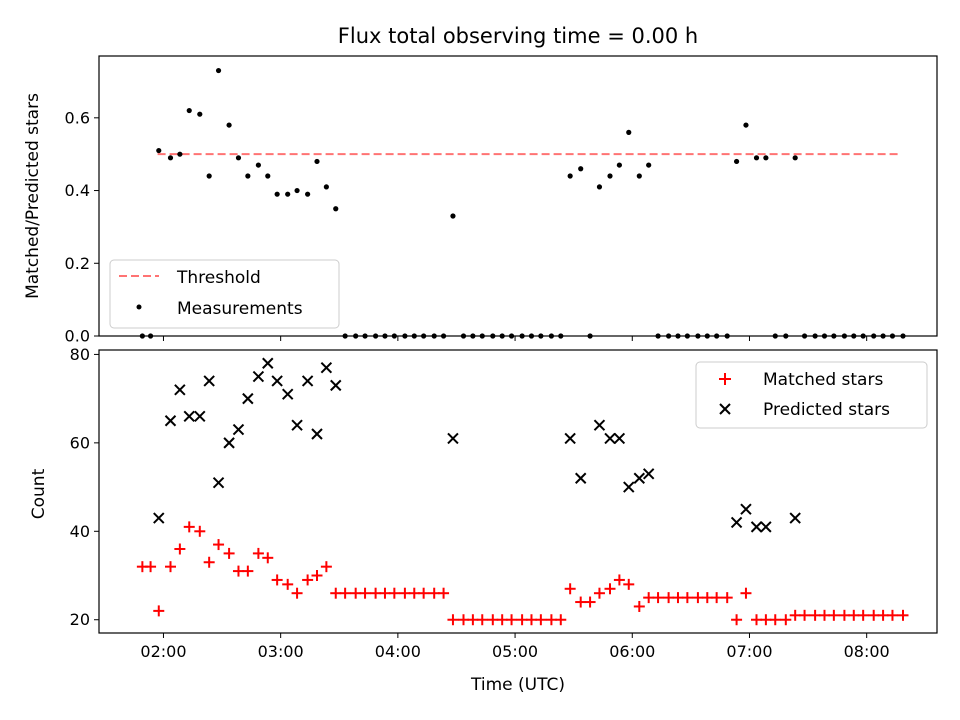  What do you see at coordinates (80, 354) in the screenshot?
I see `count-y-tick-label: 80` at bounding box center [80, 354].